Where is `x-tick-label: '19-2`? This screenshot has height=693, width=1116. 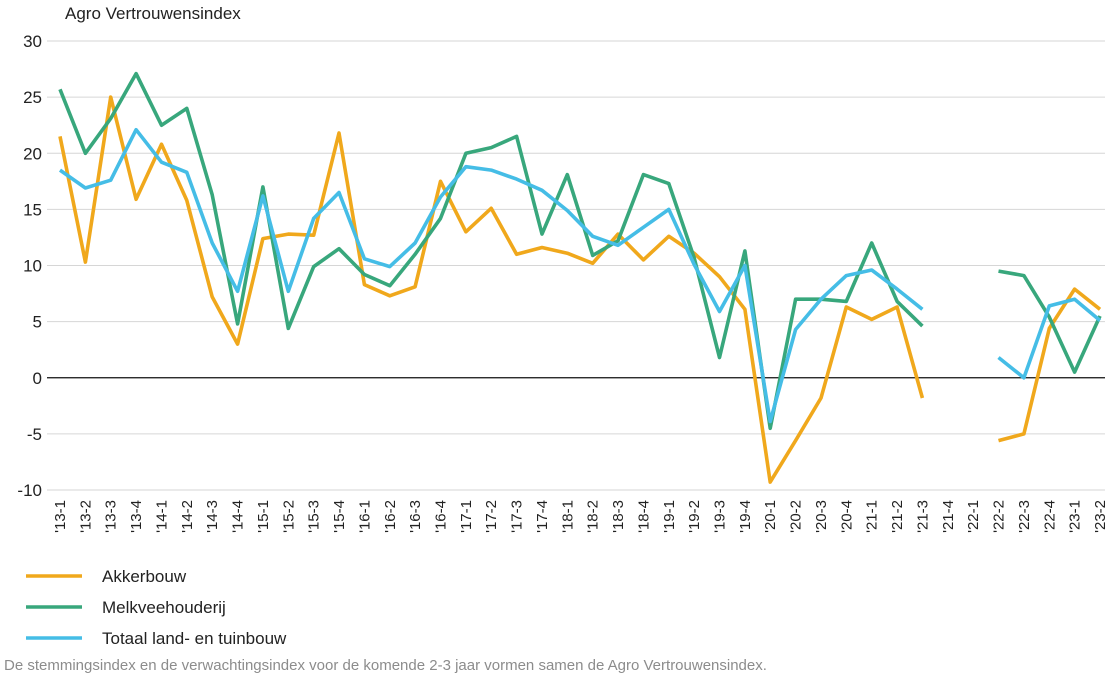
x-tick-label: '19-2 is located at coordinates (694, 516).